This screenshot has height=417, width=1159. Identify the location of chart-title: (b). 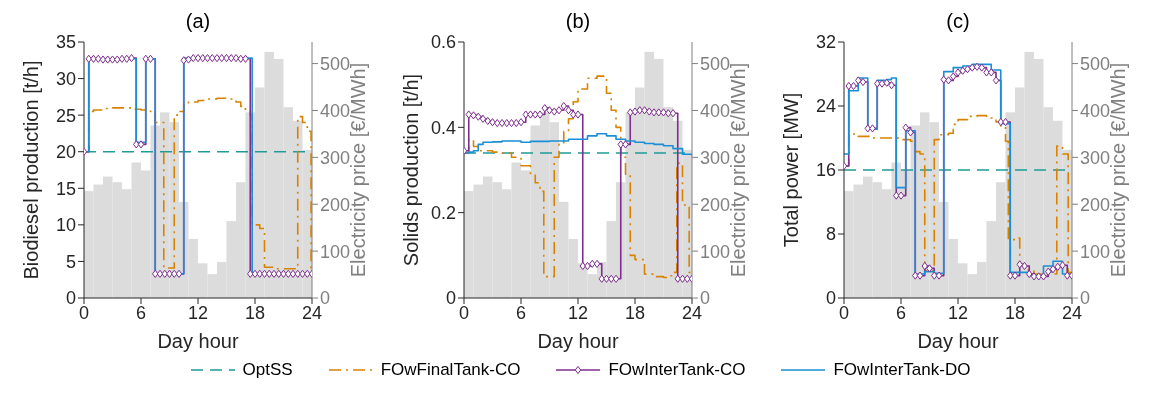
(578, 21).